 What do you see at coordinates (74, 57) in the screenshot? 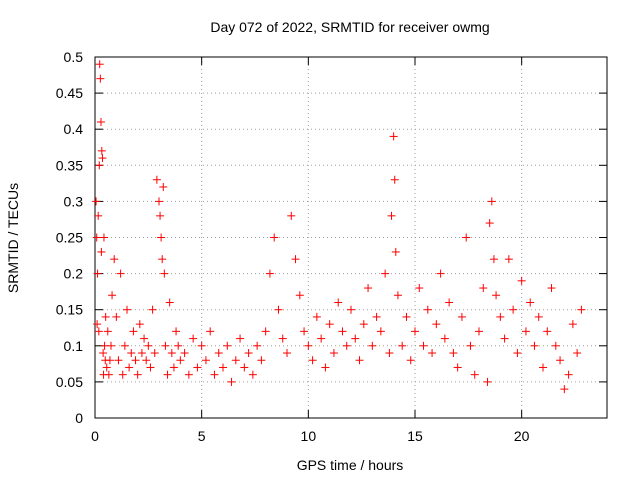
I see `y-tick-label: 0.5` at bounding box center [74, 57].